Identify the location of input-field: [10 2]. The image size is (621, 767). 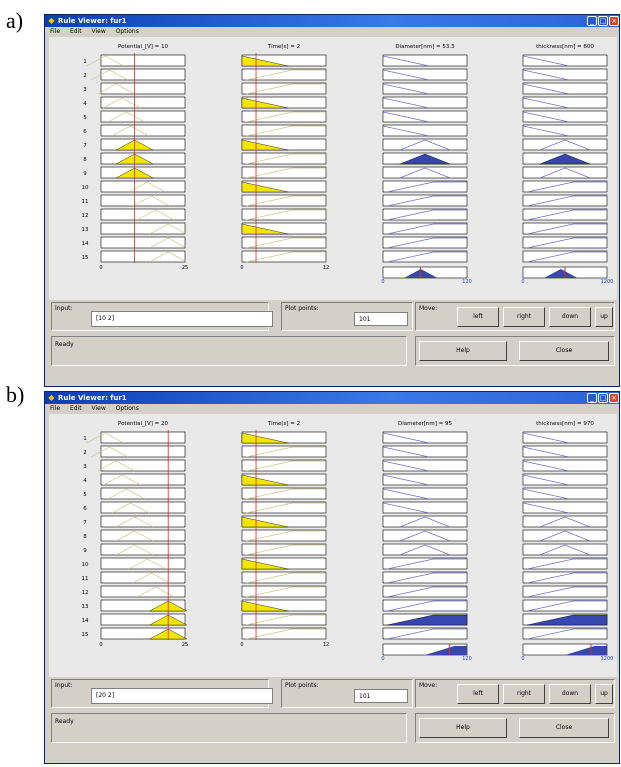
(182, 319).